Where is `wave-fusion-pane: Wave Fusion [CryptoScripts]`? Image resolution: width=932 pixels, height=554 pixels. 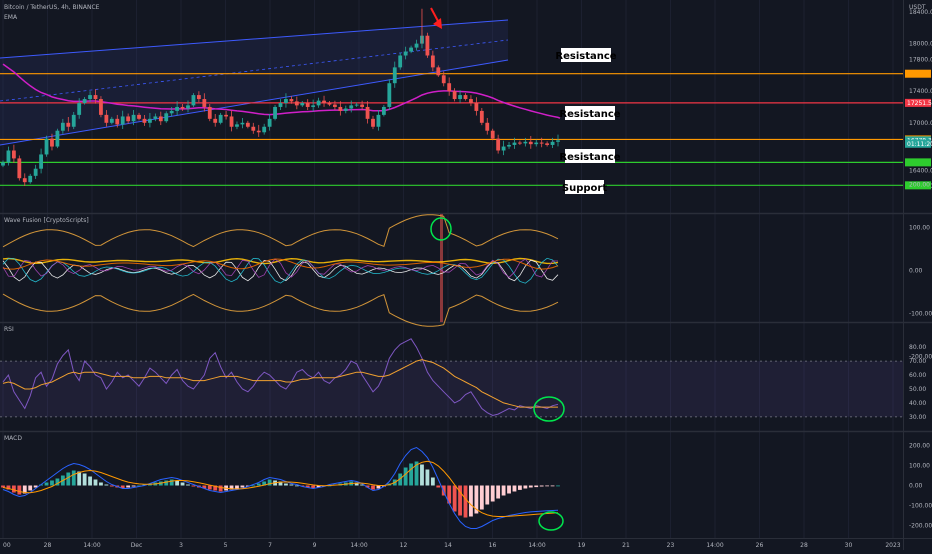
wave-fusion-pane: Wave Fusion [CryptoScripts] is located at coordinates (280, 270).